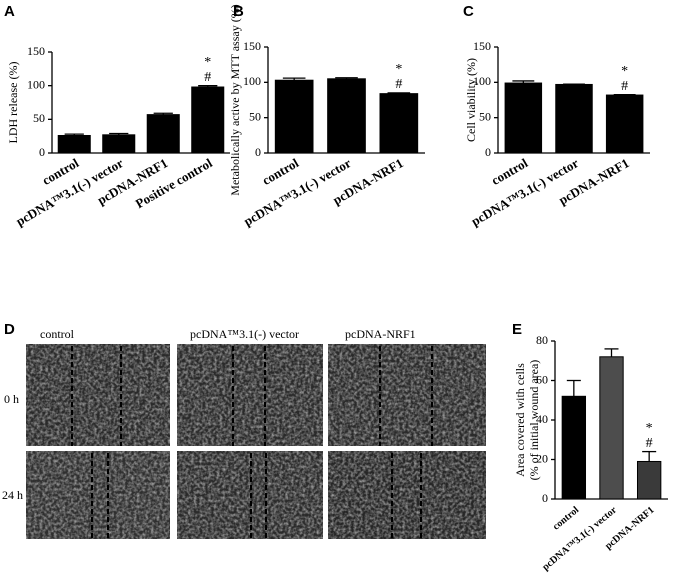 The width and height of the screenshot is (677, 573). I want to click on y-tick-label: 20, so click(542, 458).